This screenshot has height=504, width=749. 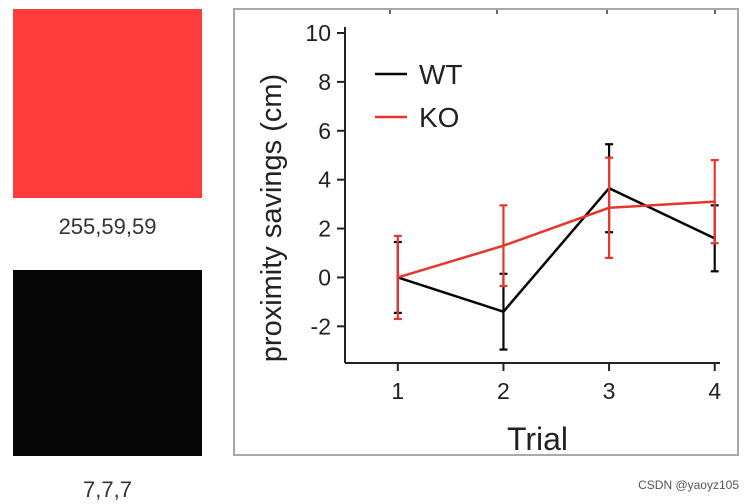 What do you see at coordinates (441, 74) in the screenshot?
I see `legend-label-wt: WT` at bounding box center [441, 74].